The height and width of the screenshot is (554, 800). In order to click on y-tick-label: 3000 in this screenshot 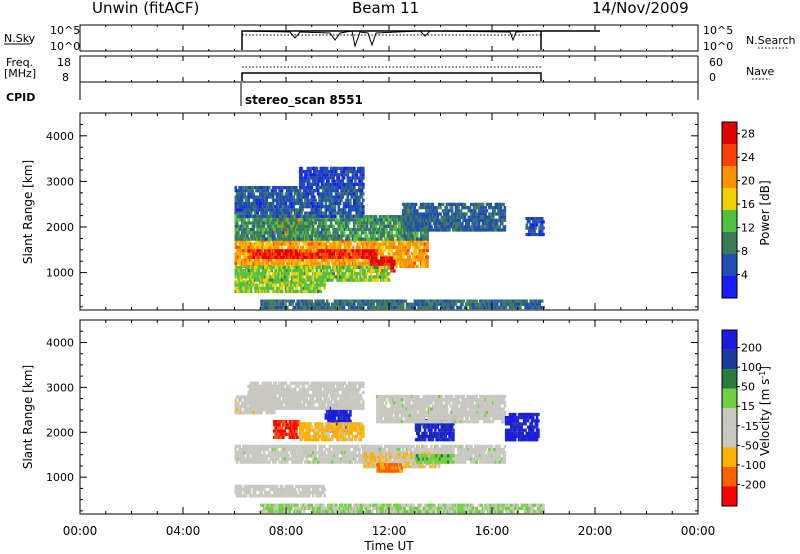, I will do `click(60, 181)`.